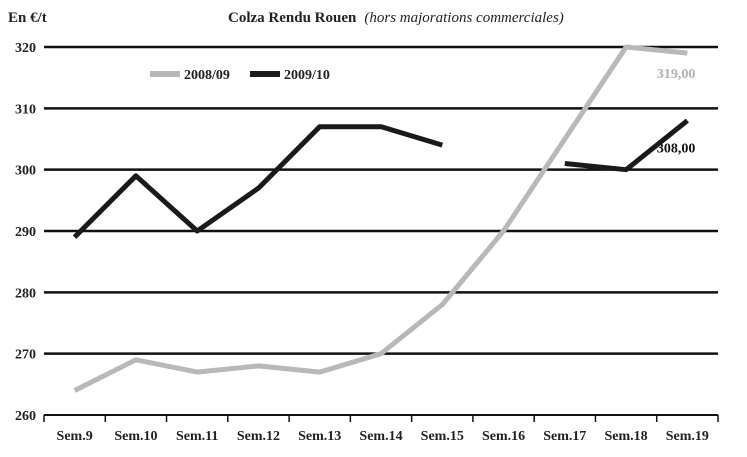  What do you see at coordinates (240, 75) in the screenshot?
I see `legend: 2008/09 2009/10` at bounding box center [240, 75].